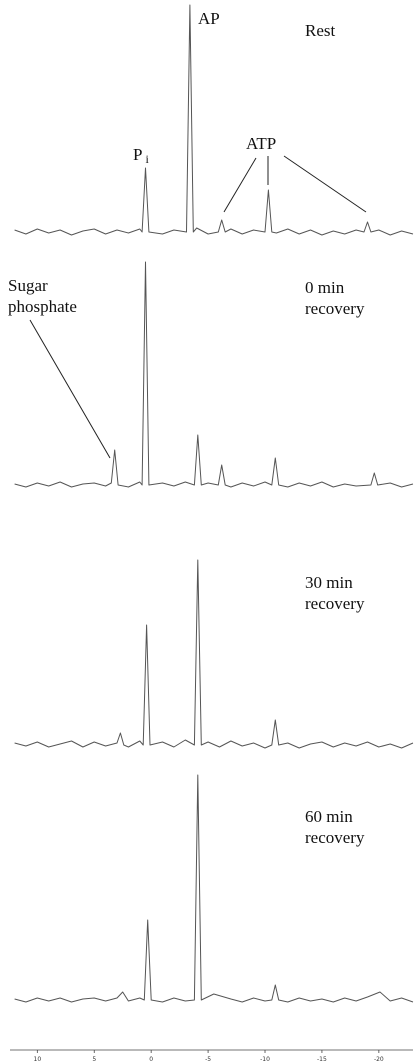 The height and width of the screenshot is (1063, 414). Describe the element at coordinates (209, 18) in the screenshot. I see `annotation: AP` at that location.